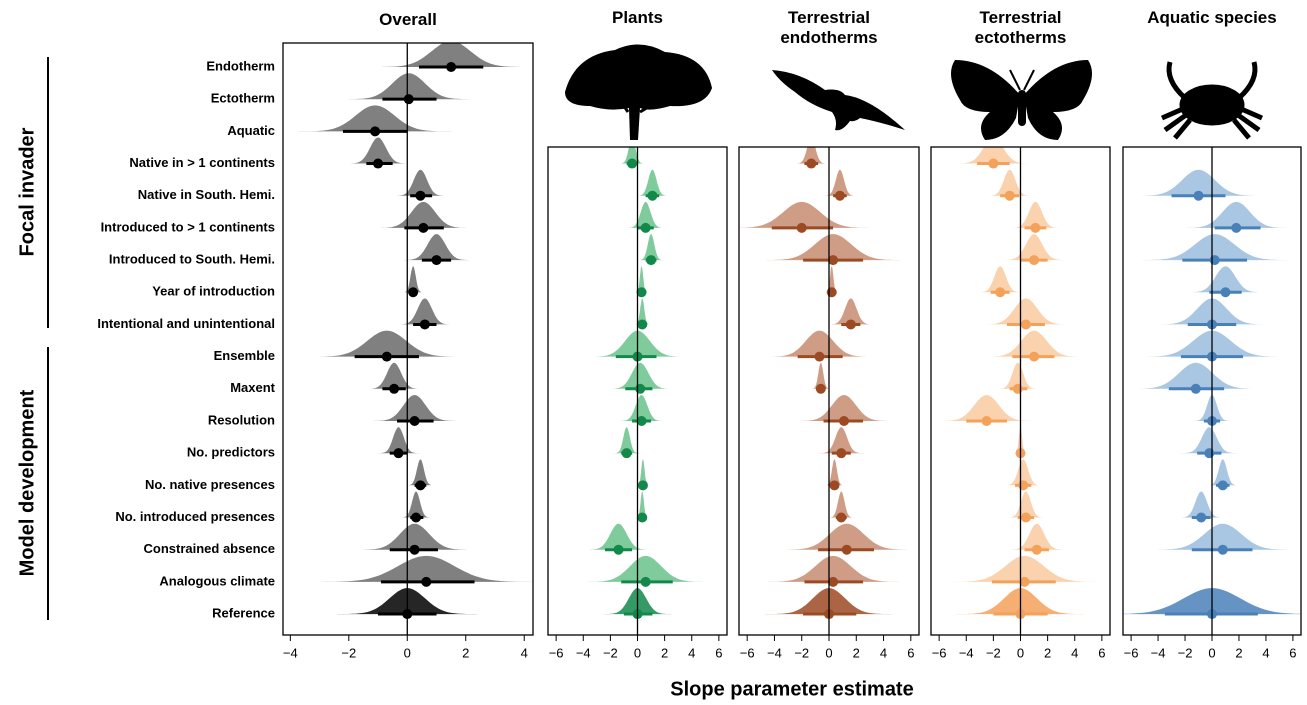 Image resolution: width=1307 pixels, height=705 pixels. Describe the element at coordinates (252, 387) in the screenshot. I see `category-label: Maxent` at that location.